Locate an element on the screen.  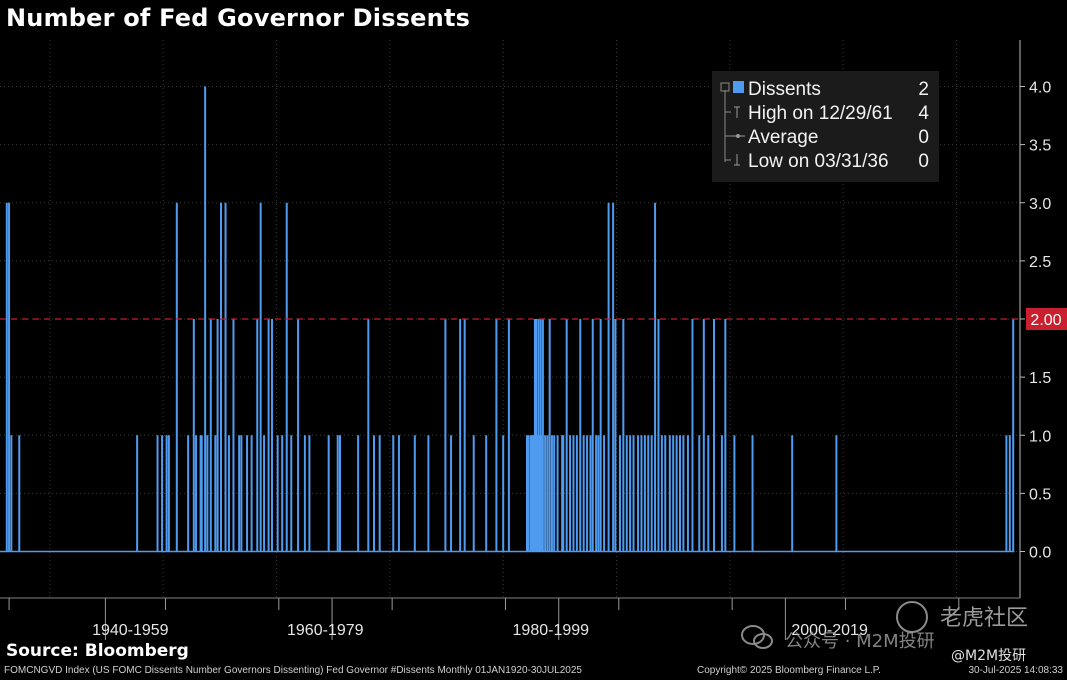
collapse-icon is located at coordinates (725, 87).